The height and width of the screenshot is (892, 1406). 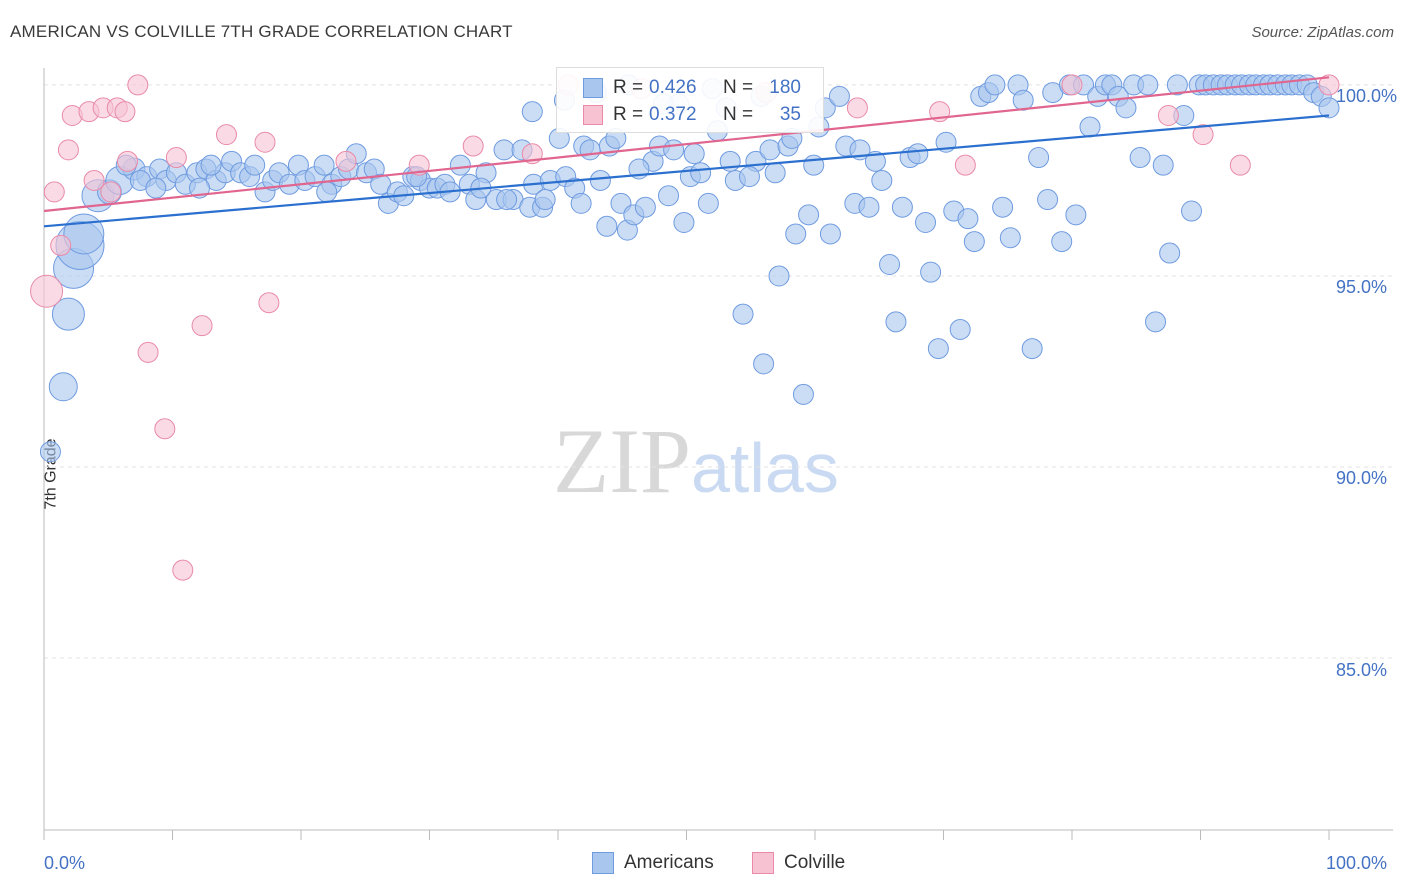 I want to click on colville-legend-label: Colville, so click(x=815, y=862).